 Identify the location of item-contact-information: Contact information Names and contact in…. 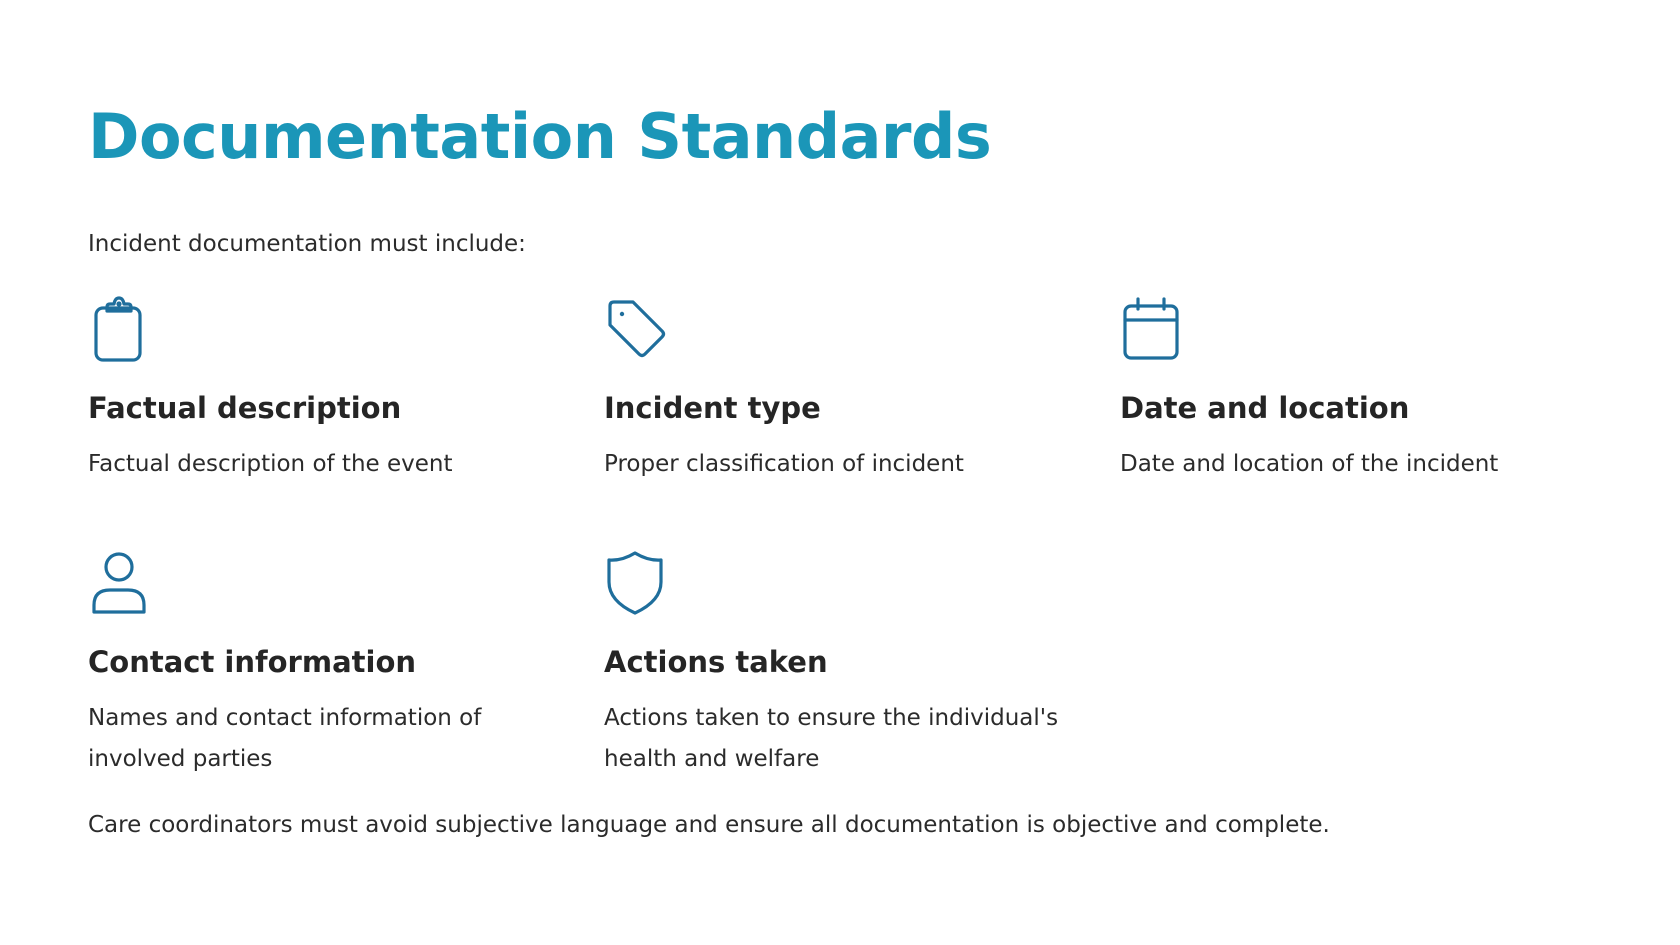
(333, 665).